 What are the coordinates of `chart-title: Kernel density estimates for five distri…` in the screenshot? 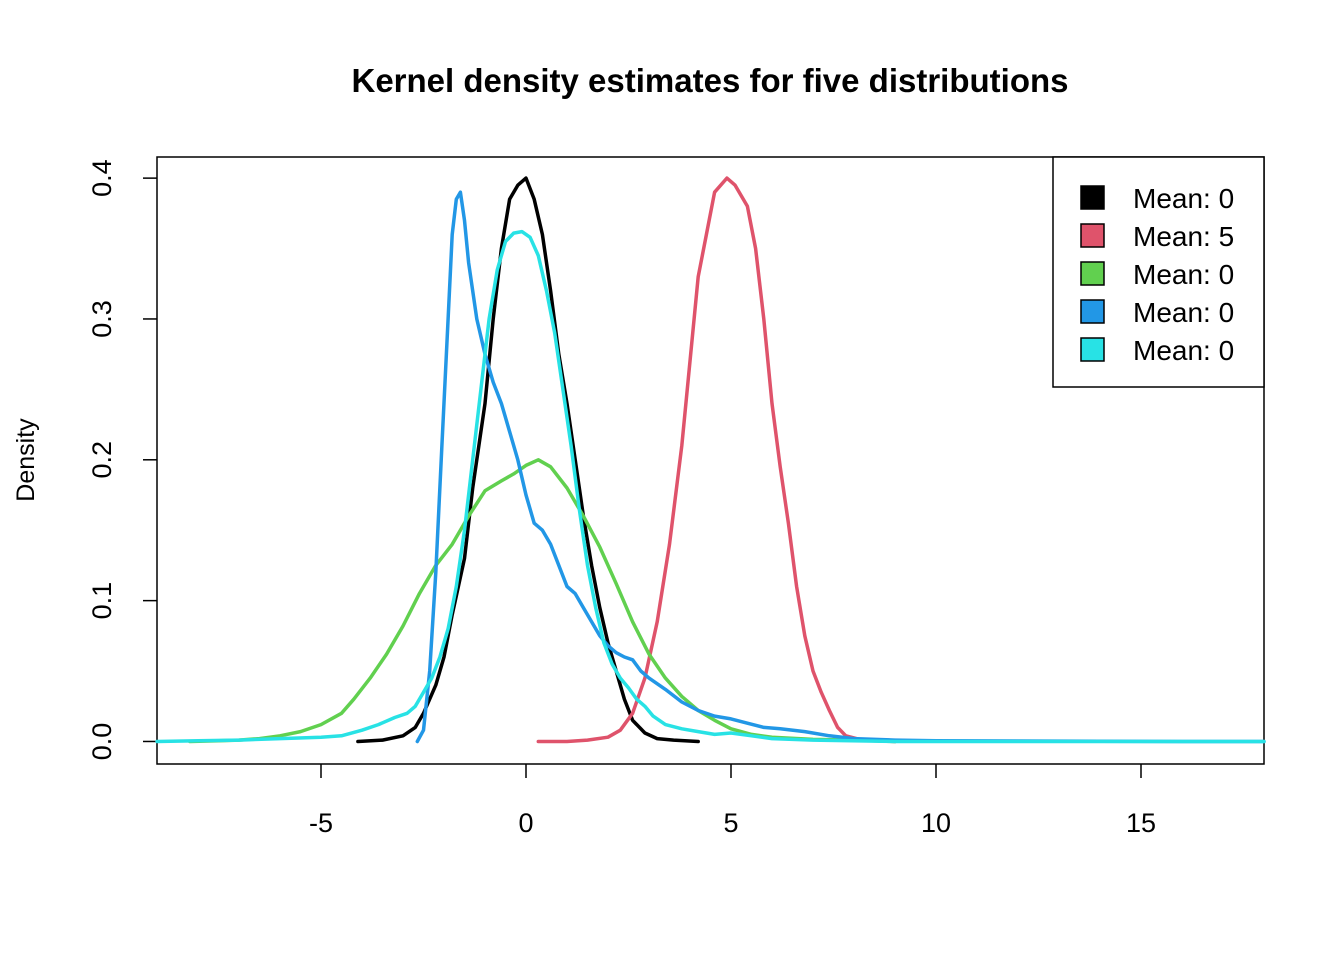 It's located at (709, 80).